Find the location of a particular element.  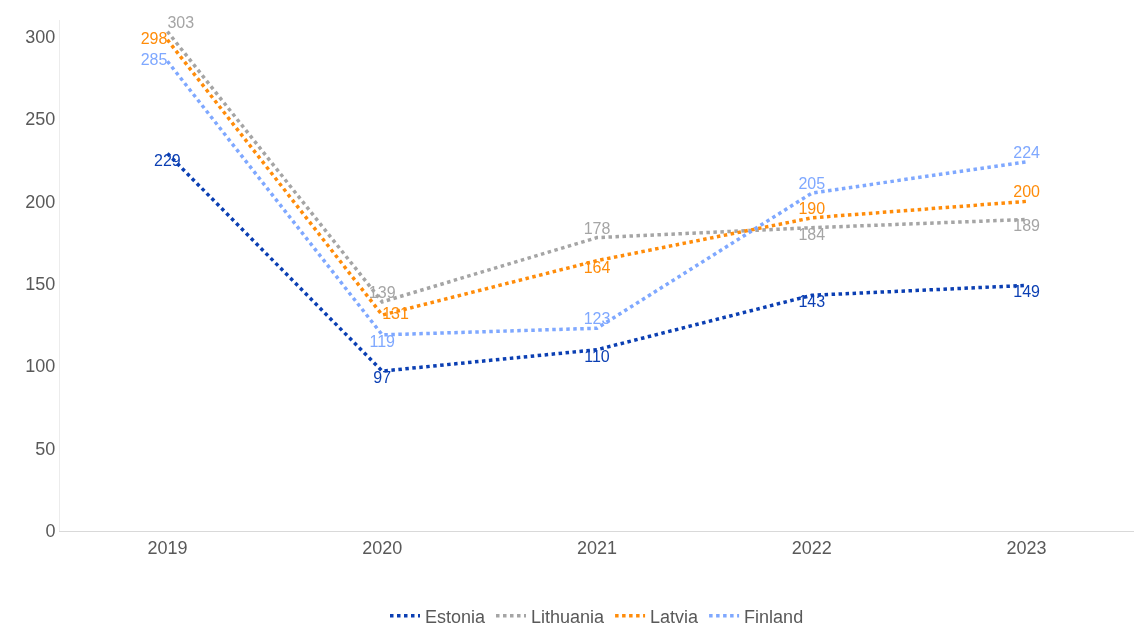

x-tick-label: 2023 is located at coordinates (1026, 547).